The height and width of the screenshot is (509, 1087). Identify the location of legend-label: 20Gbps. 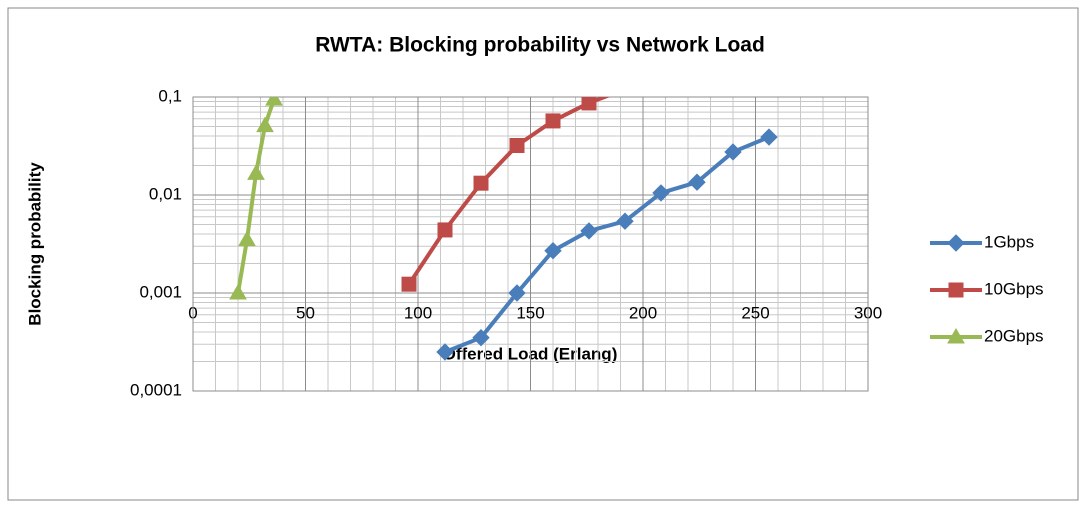
(1014, 335).